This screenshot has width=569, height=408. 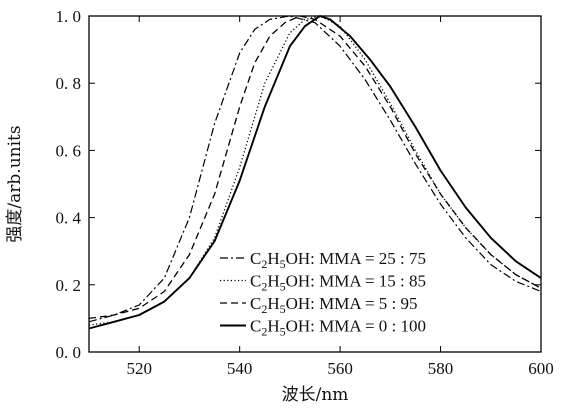 I want to click on legend-label: C2H5OH: MMA = 0 : 100, so click(x=338, y=328).